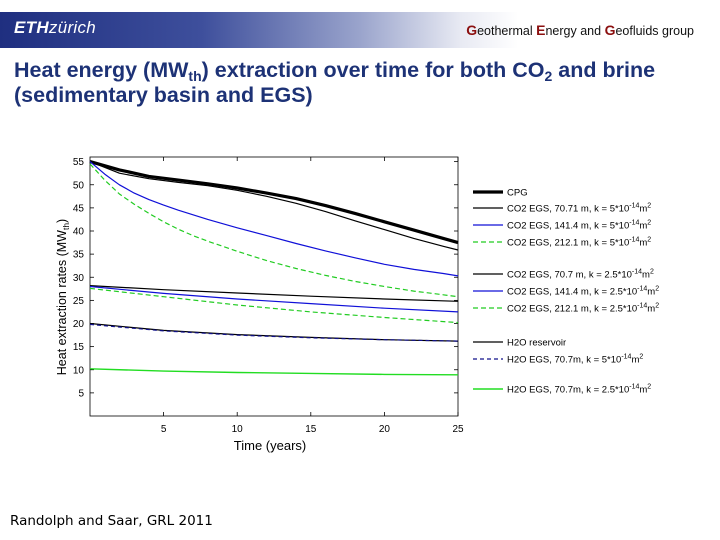 Image resolution: width=720 pixels, height=540 pixels. I want to click on title-part-3: and brine (sedimentary basin and EGS), so click(335, 82).